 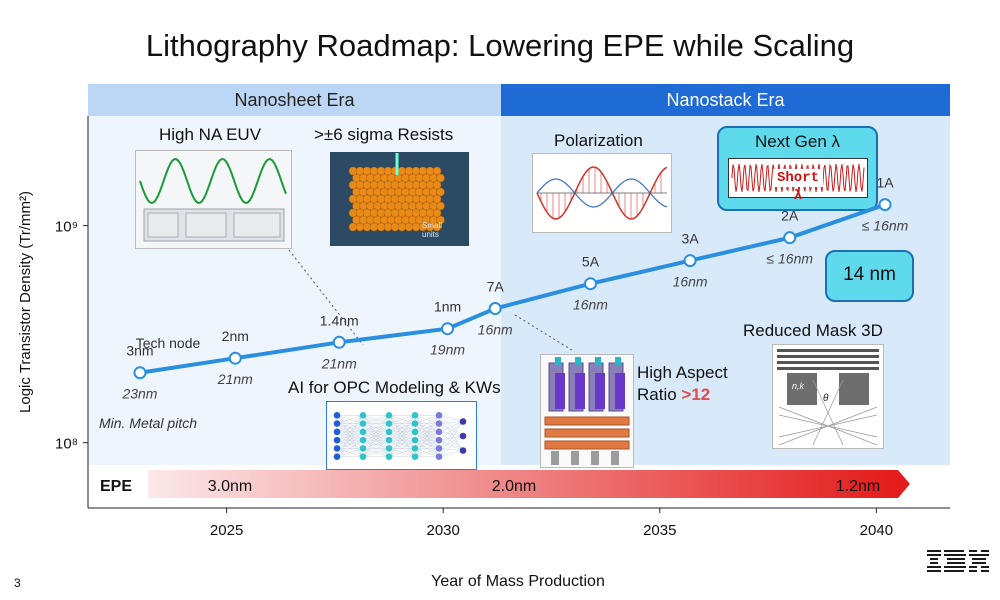 I want to click on era-banner-nanosheet: Nanosheet Era, so click(x=294, y=100).